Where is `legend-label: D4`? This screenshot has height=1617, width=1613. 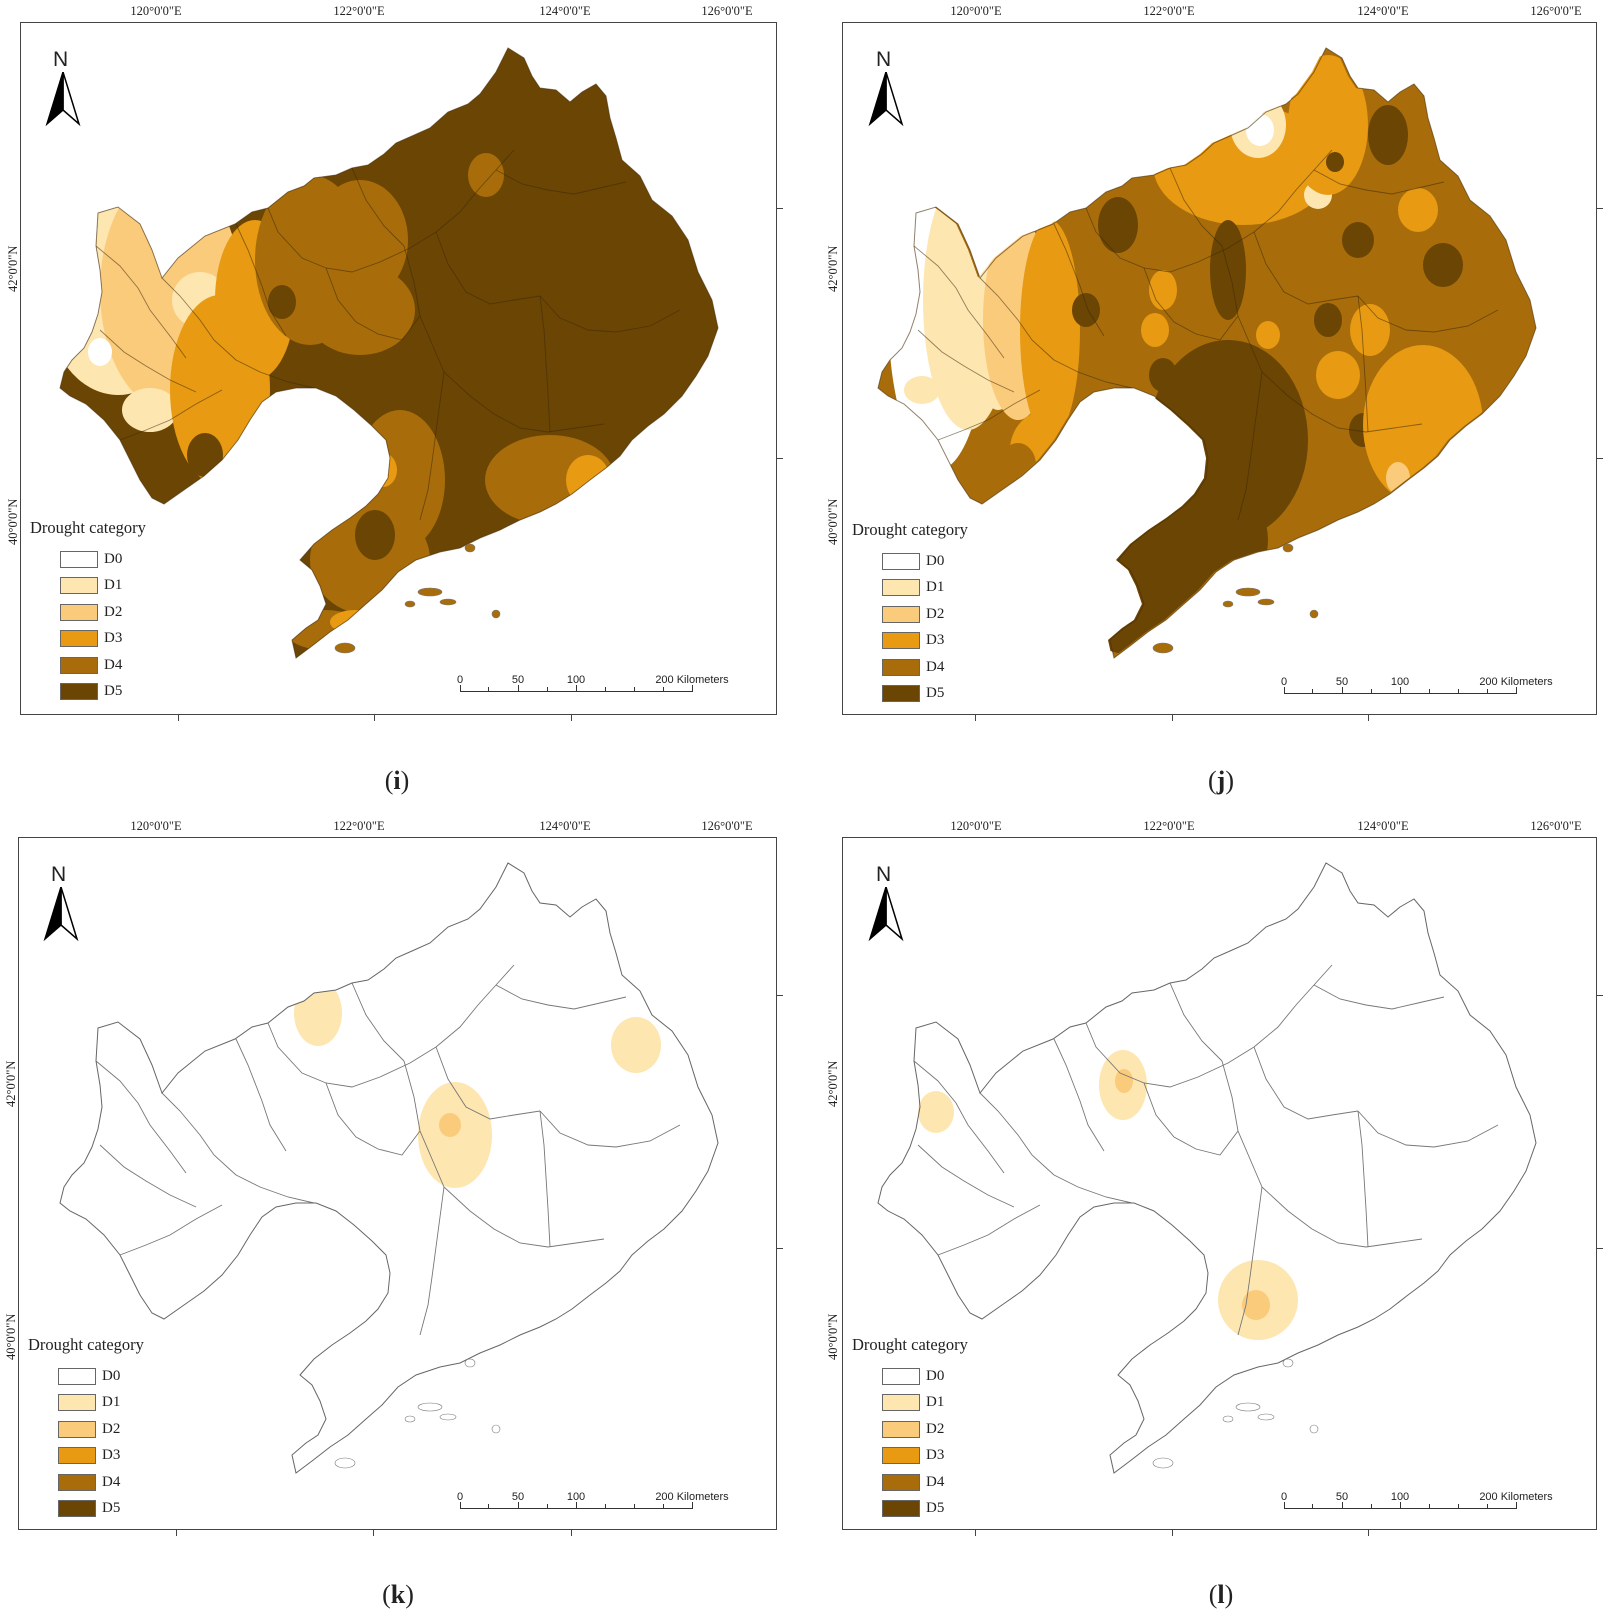 legend-label: D4 is located at coordinates (111, 1481).